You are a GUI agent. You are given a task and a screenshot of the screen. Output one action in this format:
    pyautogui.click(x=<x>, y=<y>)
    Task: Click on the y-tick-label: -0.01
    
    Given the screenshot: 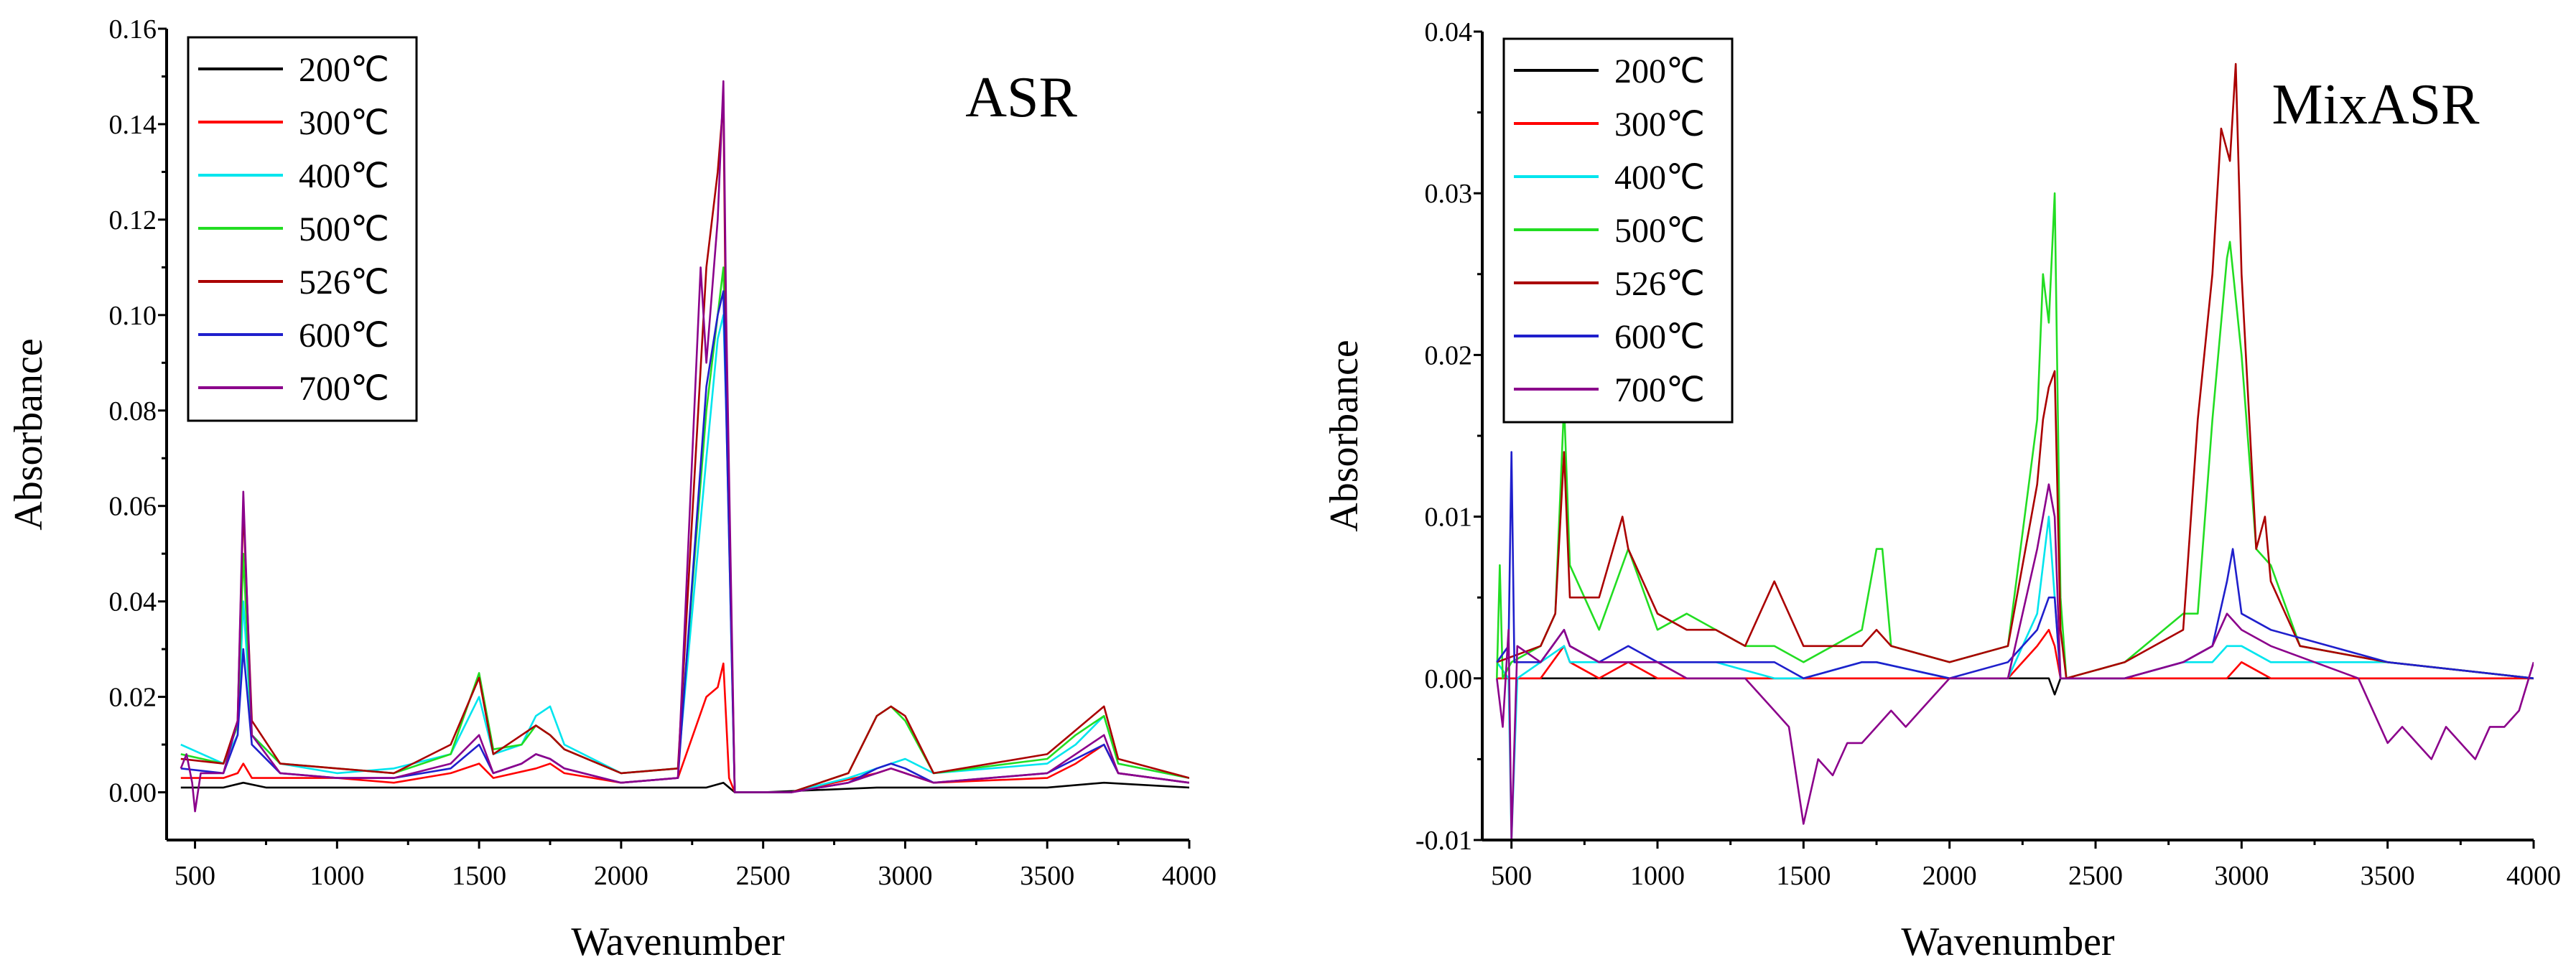 What is the action you would take?
    pyautogui.click(x=1443, y=841)
    